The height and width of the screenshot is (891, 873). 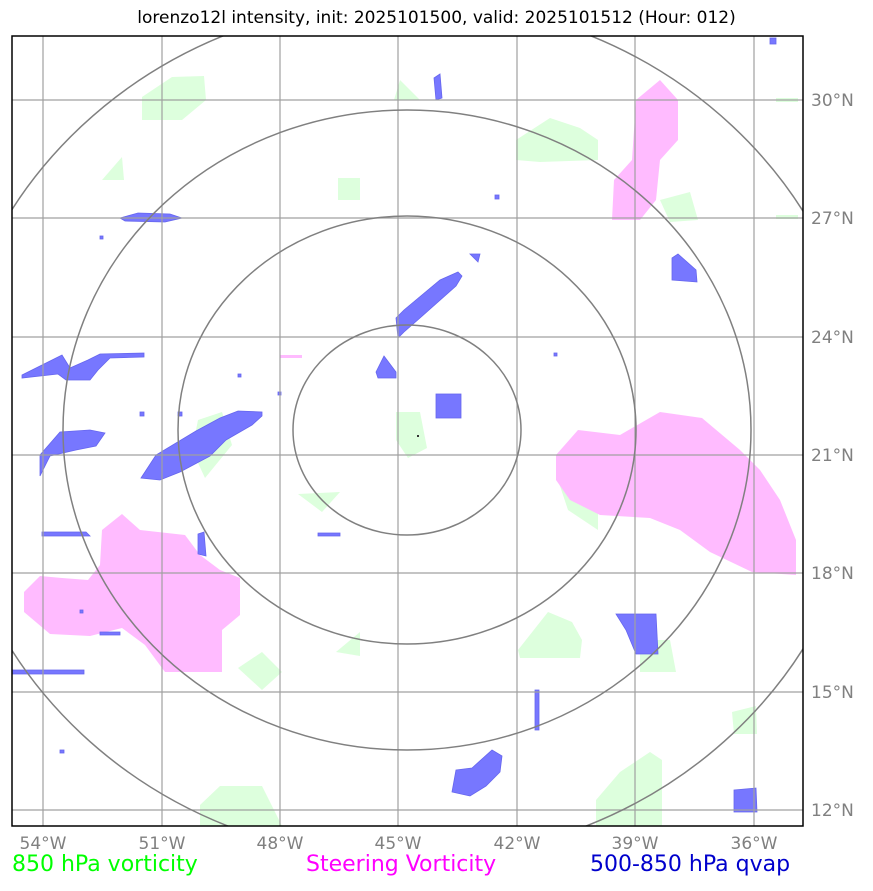 What do you see at coordinates (43, 844) in the screenshot?
I see `lon-tick: 54°W` at bounding box center [43, 844].